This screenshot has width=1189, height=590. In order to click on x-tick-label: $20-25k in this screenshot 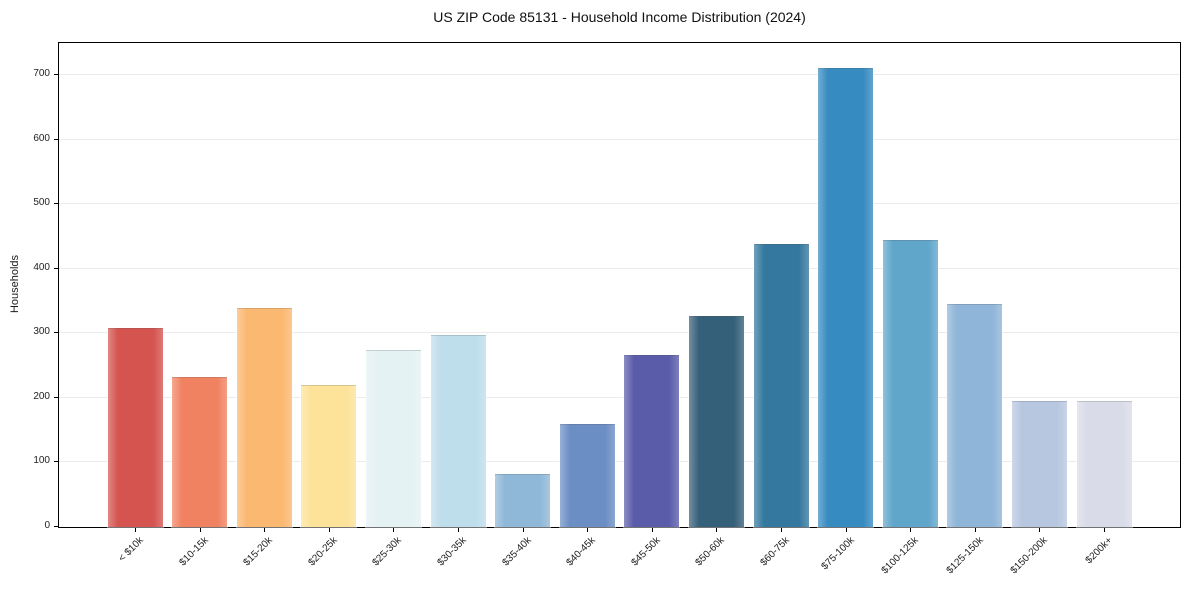, I will do `click(323, 552)`.